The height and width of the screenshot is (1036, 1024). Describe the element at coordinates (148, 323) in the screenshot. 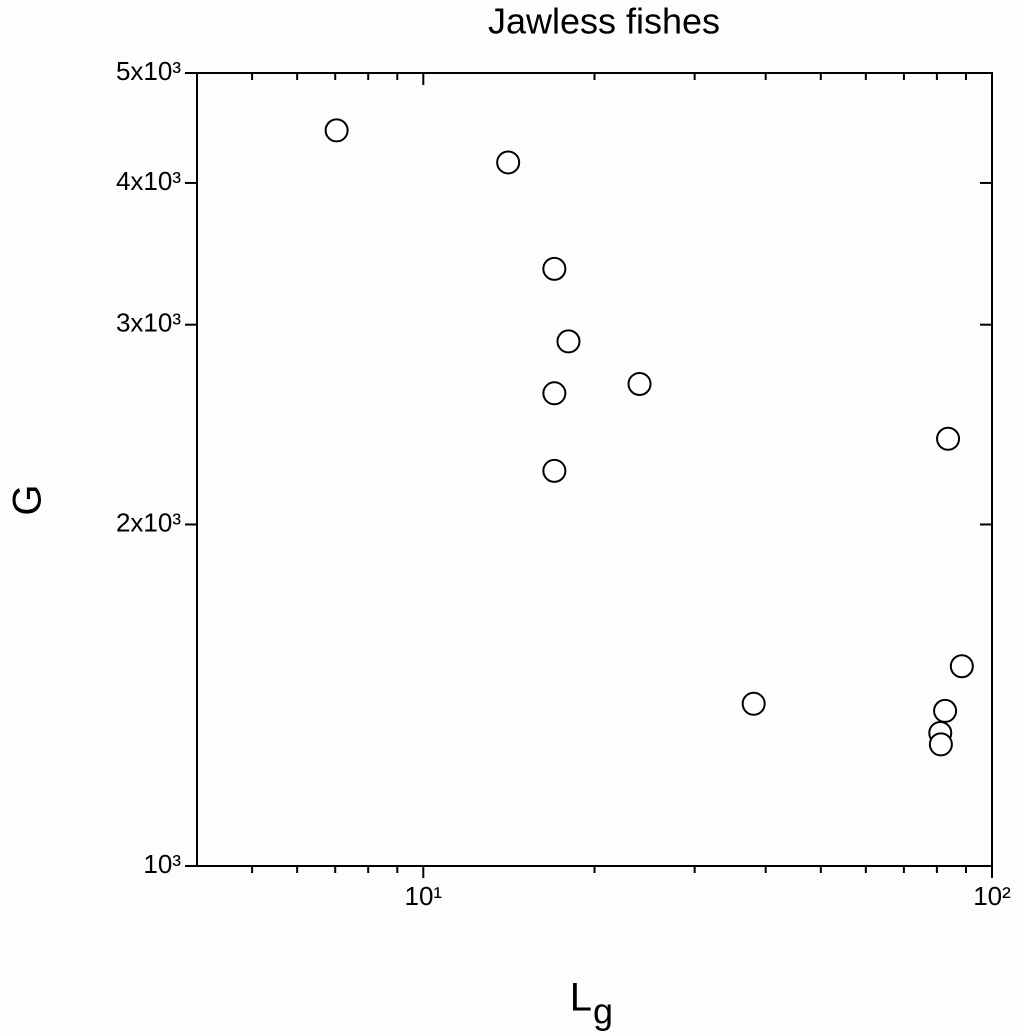

I see `y-tick-label: 3x10³` at that location.